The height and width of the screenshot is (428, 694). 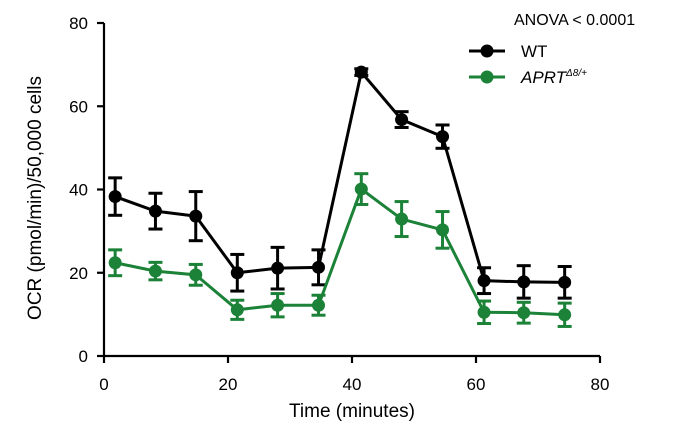 I want to click on x-tick-label: 40, so click(x=352, y=384).